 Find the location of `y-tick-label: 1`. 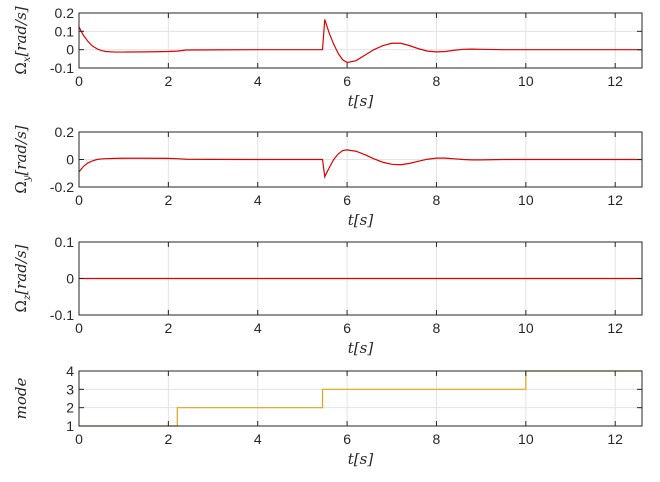

y-tick-label: 1 is located at coordinates (70, 426).